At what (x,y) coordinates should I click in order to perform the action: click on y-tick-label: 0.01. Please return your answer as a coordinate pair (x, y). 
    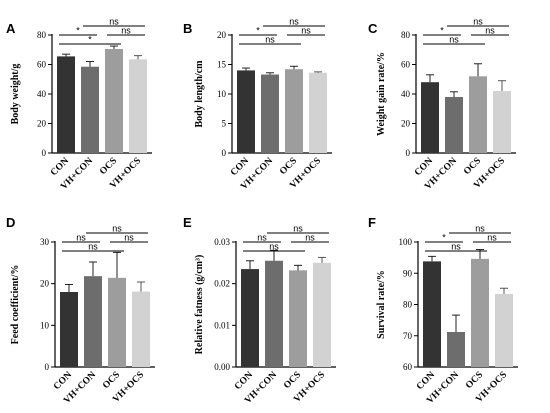
    Looking at the image, I should click on (222, 325).